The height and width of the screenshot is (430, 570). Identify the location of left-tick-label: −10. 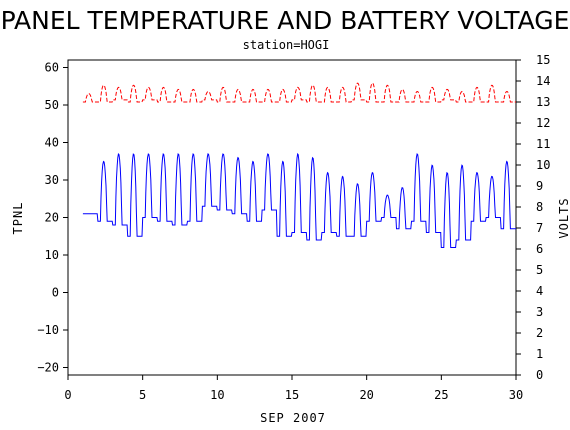
(48, 330).